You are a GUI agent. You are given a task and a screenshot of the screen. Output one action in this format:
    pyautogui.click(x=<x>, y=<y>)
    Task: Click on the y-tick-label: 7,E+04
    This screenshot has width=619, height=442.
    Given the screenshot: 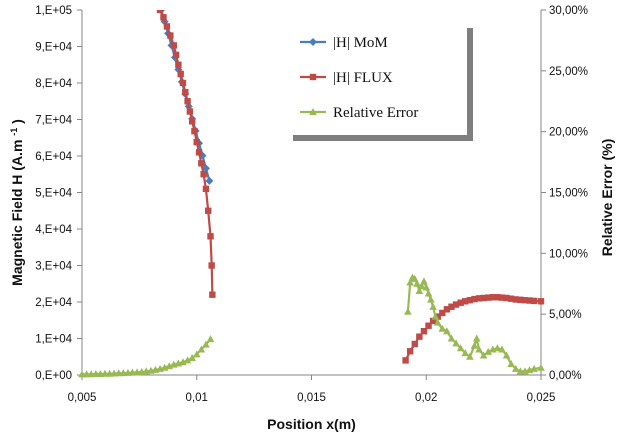 What is the action you would take?
    pyautogui.click(x=53, y=121)
    